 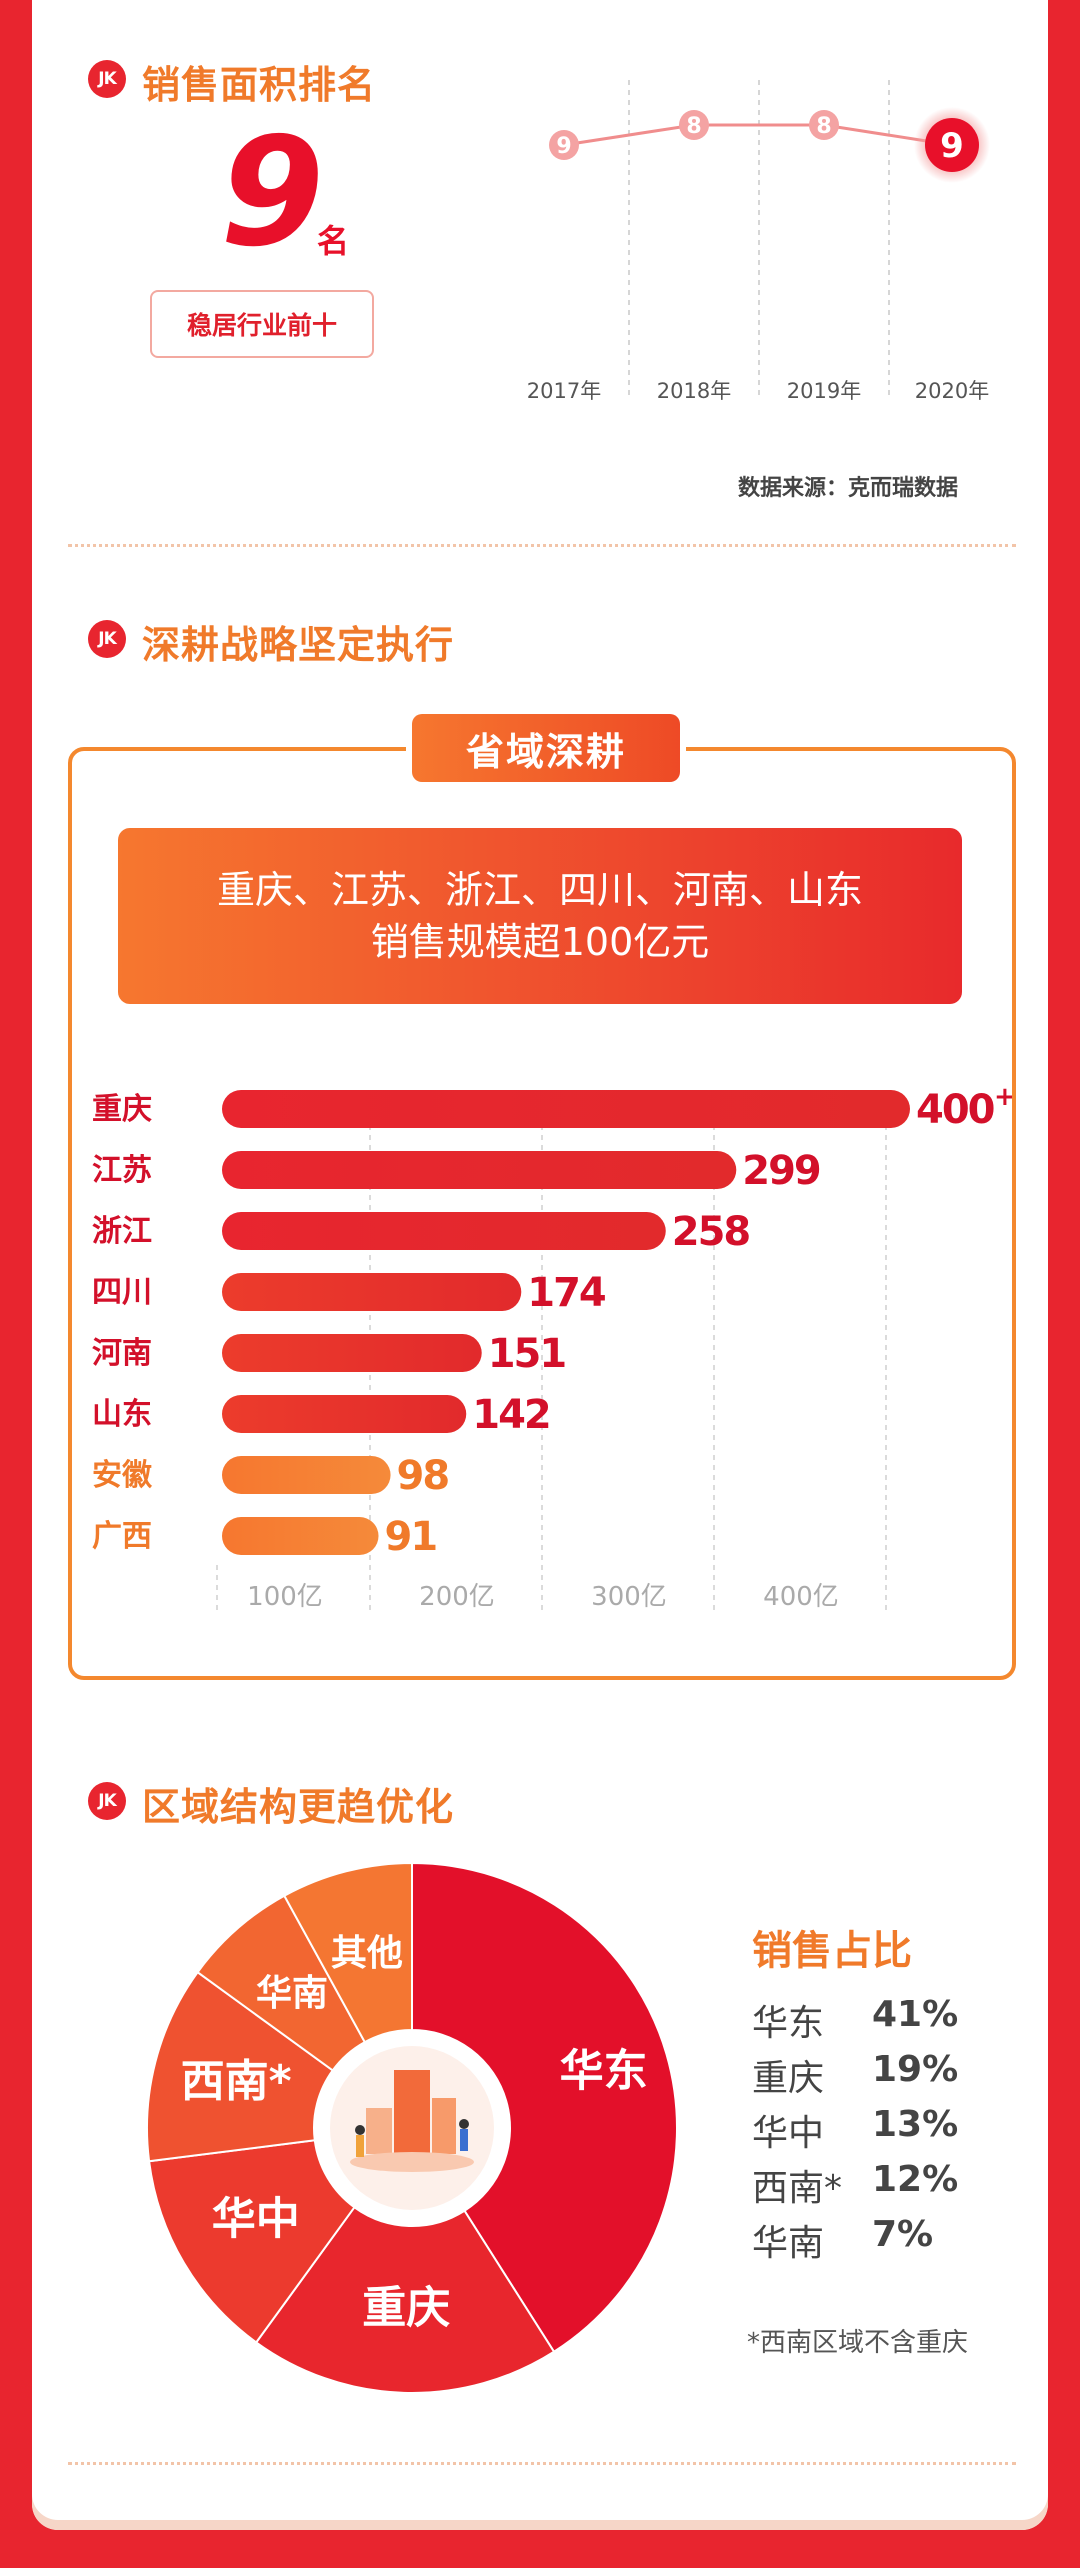 What do you see at coordinates (367, 1953) in the screenshot?
I see `donut-slice-label: 其他` at bounding box center [367, 1953].